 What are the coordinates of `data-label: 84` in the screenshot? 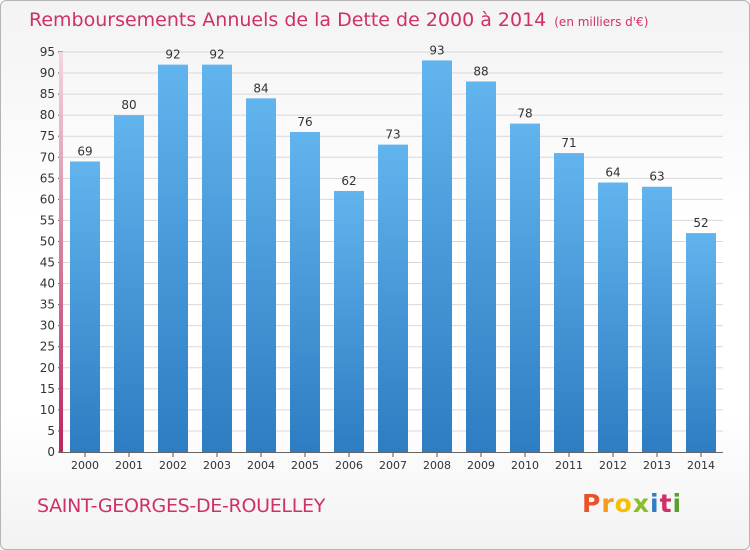 It's located at (260, 88).